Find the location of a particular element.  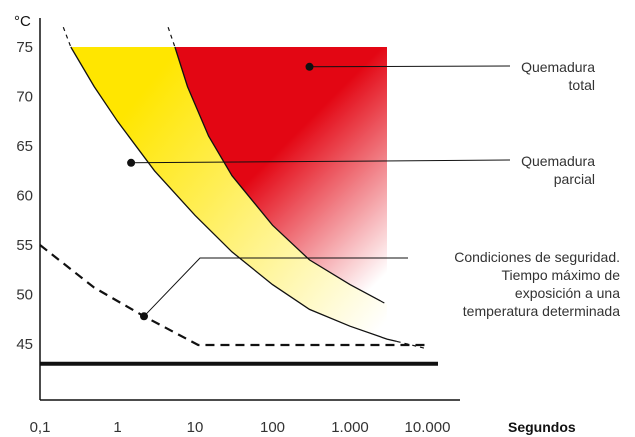

quemadura-parcial-label: parcial is located at coordinates (574, 179).